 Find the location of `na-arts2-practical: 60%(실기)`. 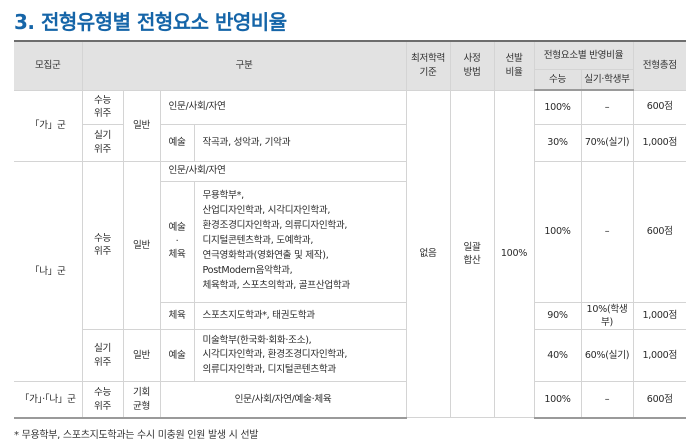

na-arts2-practical: 60%(실기) is located at coordinates (607, 356).